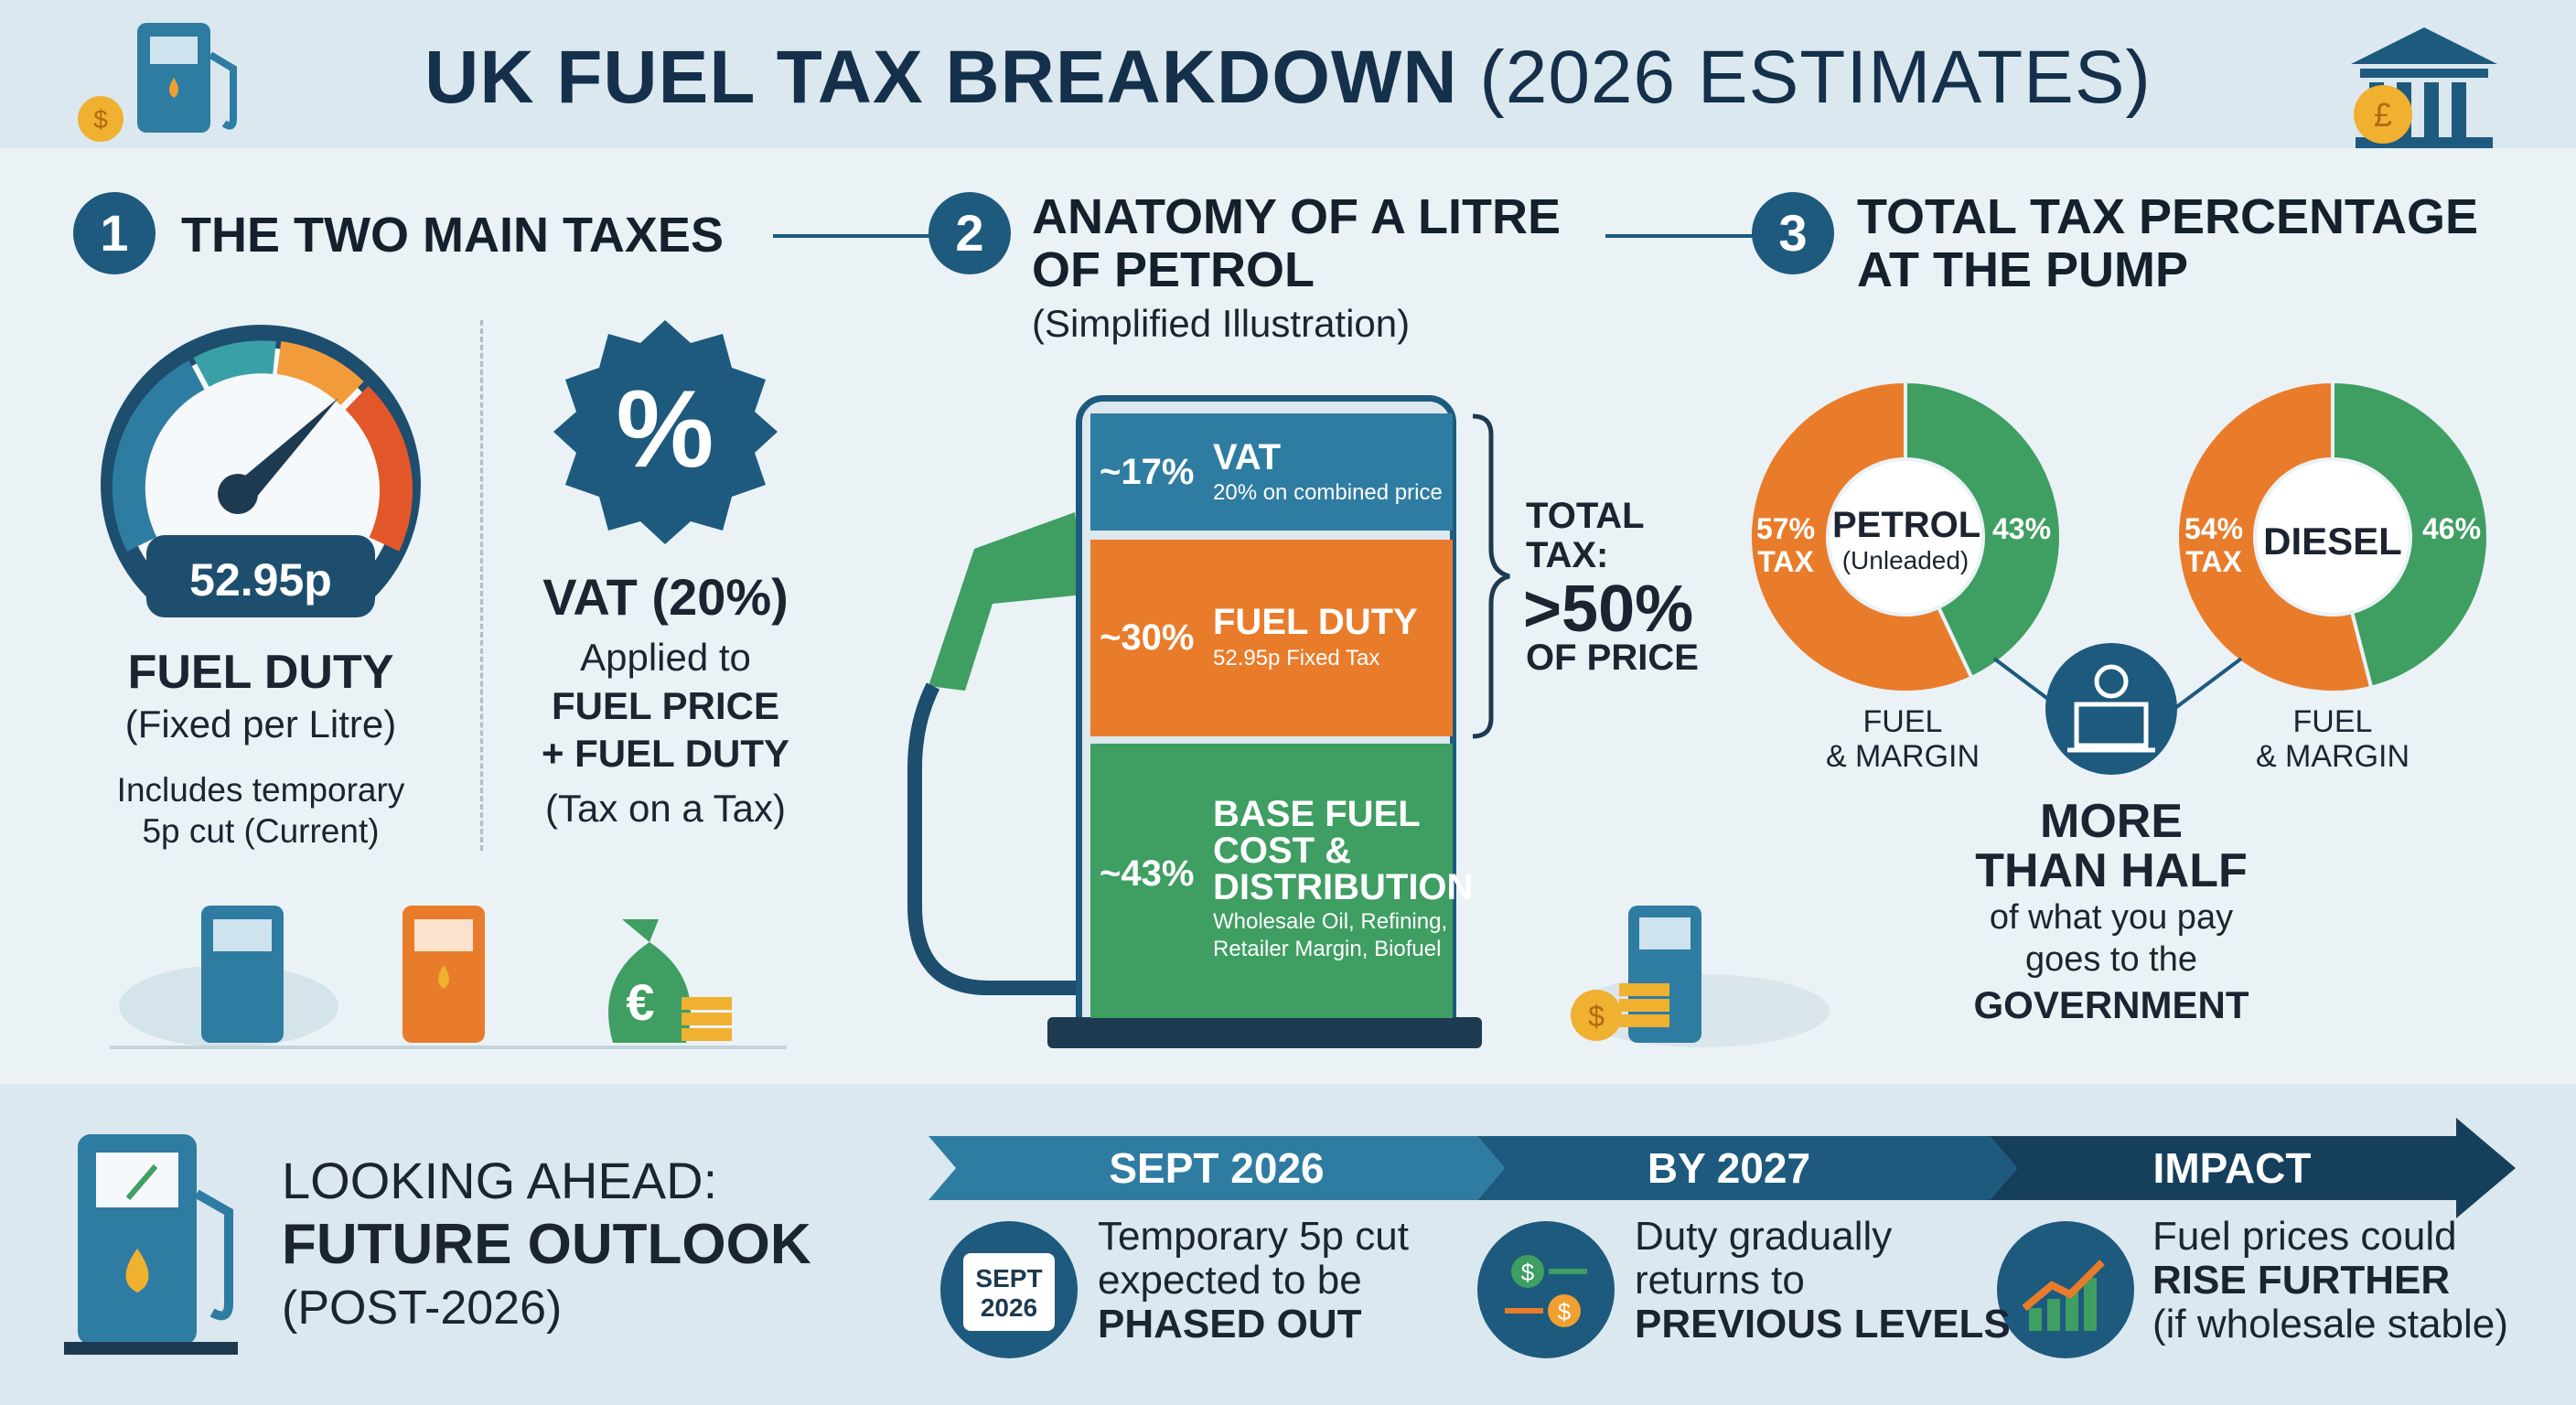 This screenshot has width=2576, height=1405. I want to click on segment-name: DISTRIBUTION, so click(1344, 887).